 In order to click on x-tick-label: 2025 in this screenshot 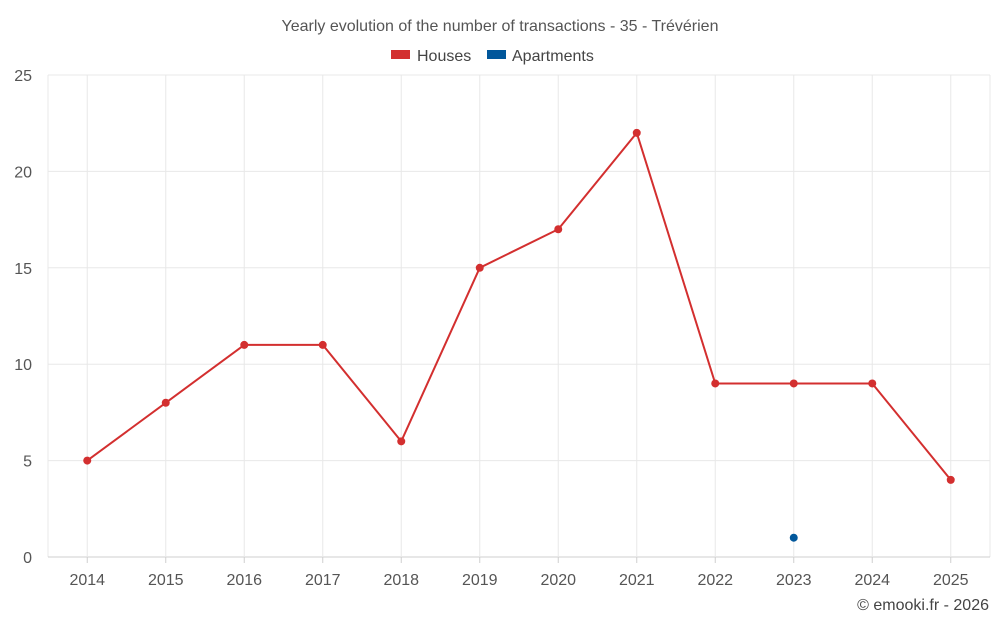, I will do `click(951, 580)`.